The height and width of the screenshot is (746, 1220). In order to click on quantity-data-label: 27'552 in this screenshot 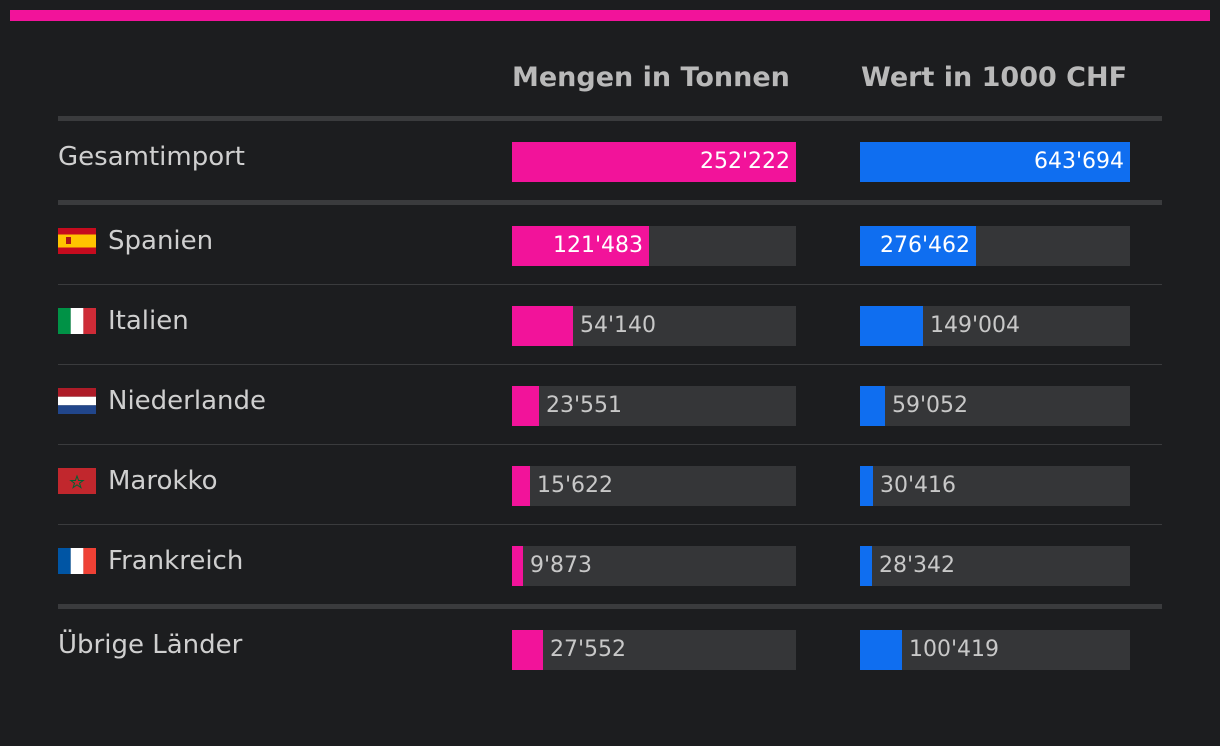, I will do `click(588, 649)`.